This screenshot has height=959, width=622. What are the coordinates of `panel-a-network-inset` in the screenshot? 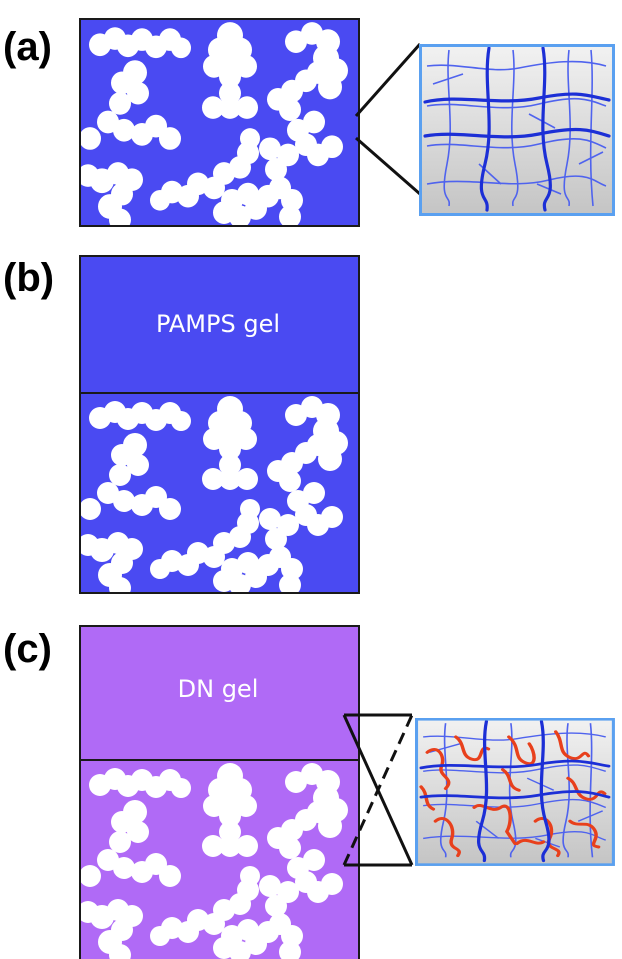 It's located at (517, 130).